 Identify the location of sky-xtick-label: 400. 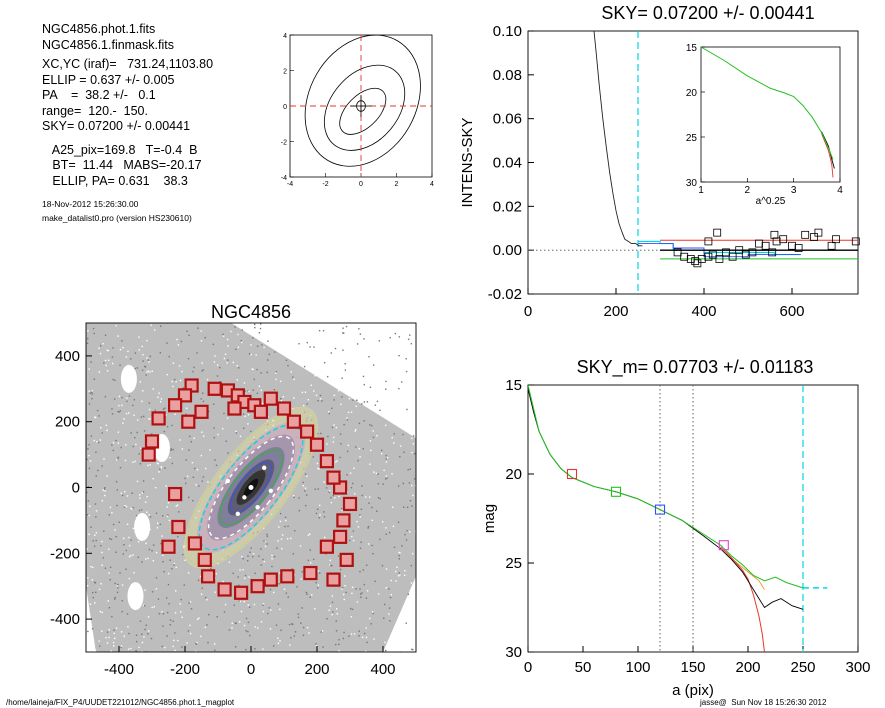
(703, 311).